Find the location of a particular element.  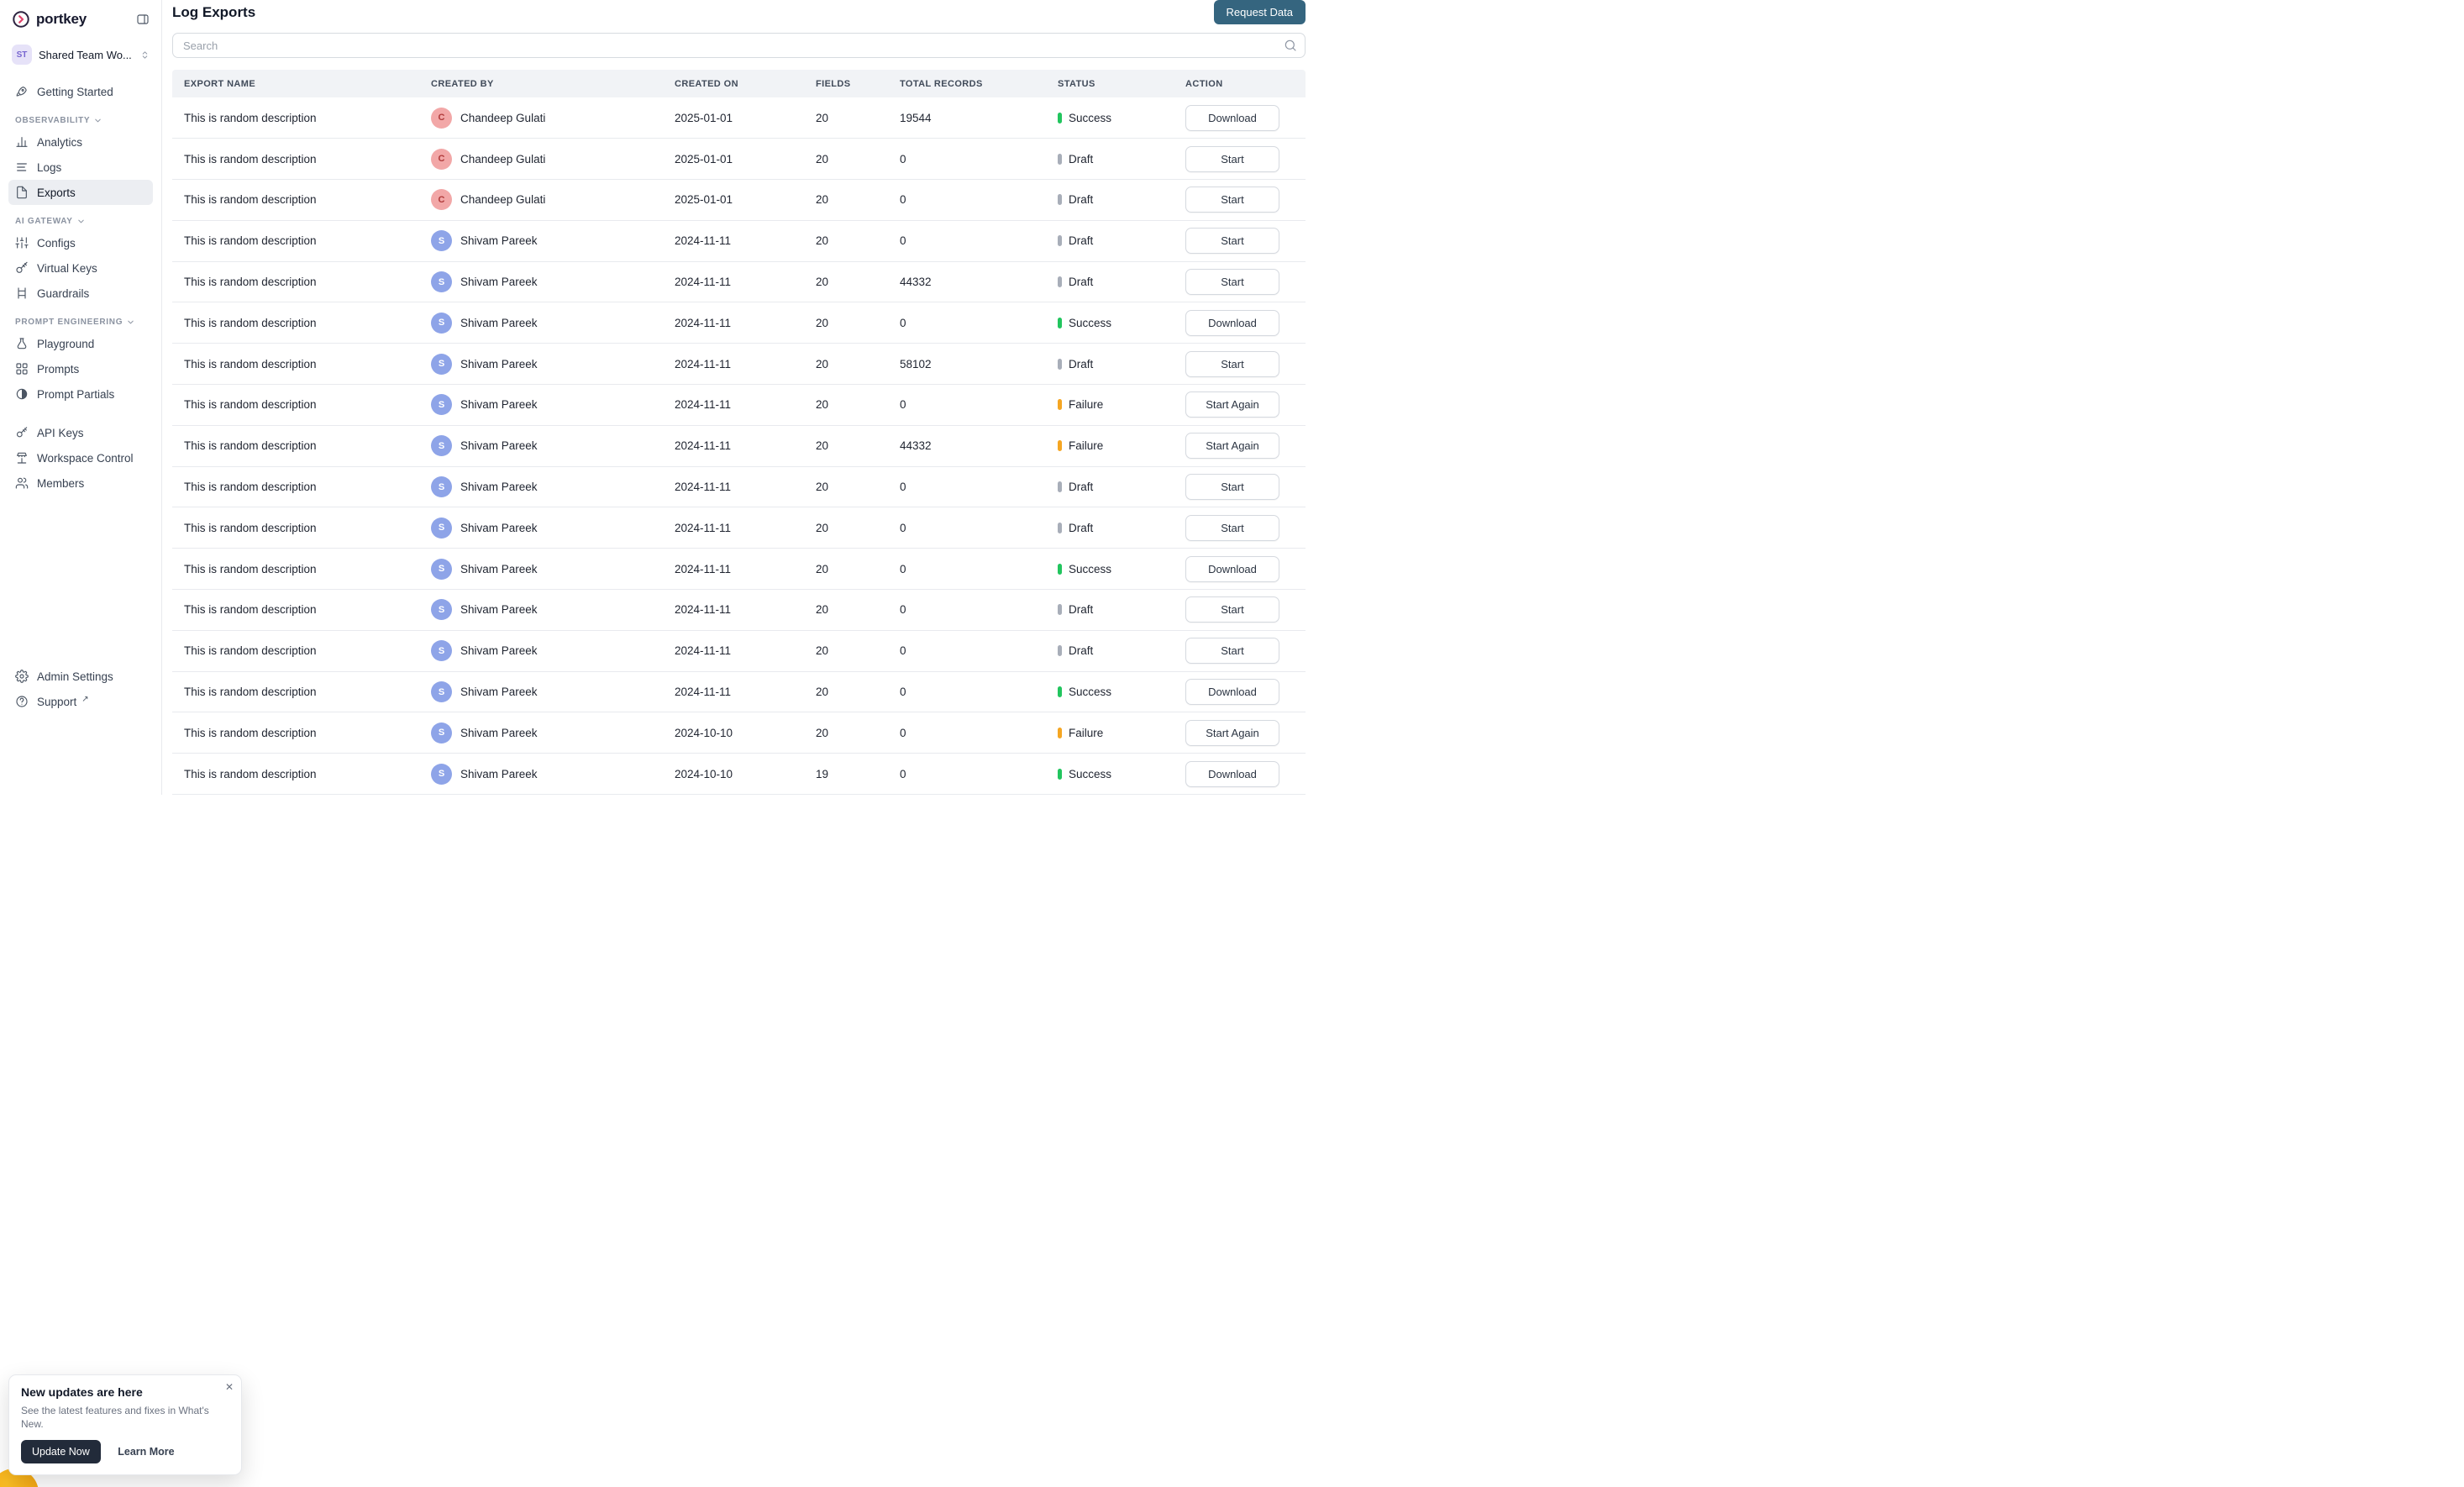

sidebar-item-members: Members is located at coordinates (80, 483).